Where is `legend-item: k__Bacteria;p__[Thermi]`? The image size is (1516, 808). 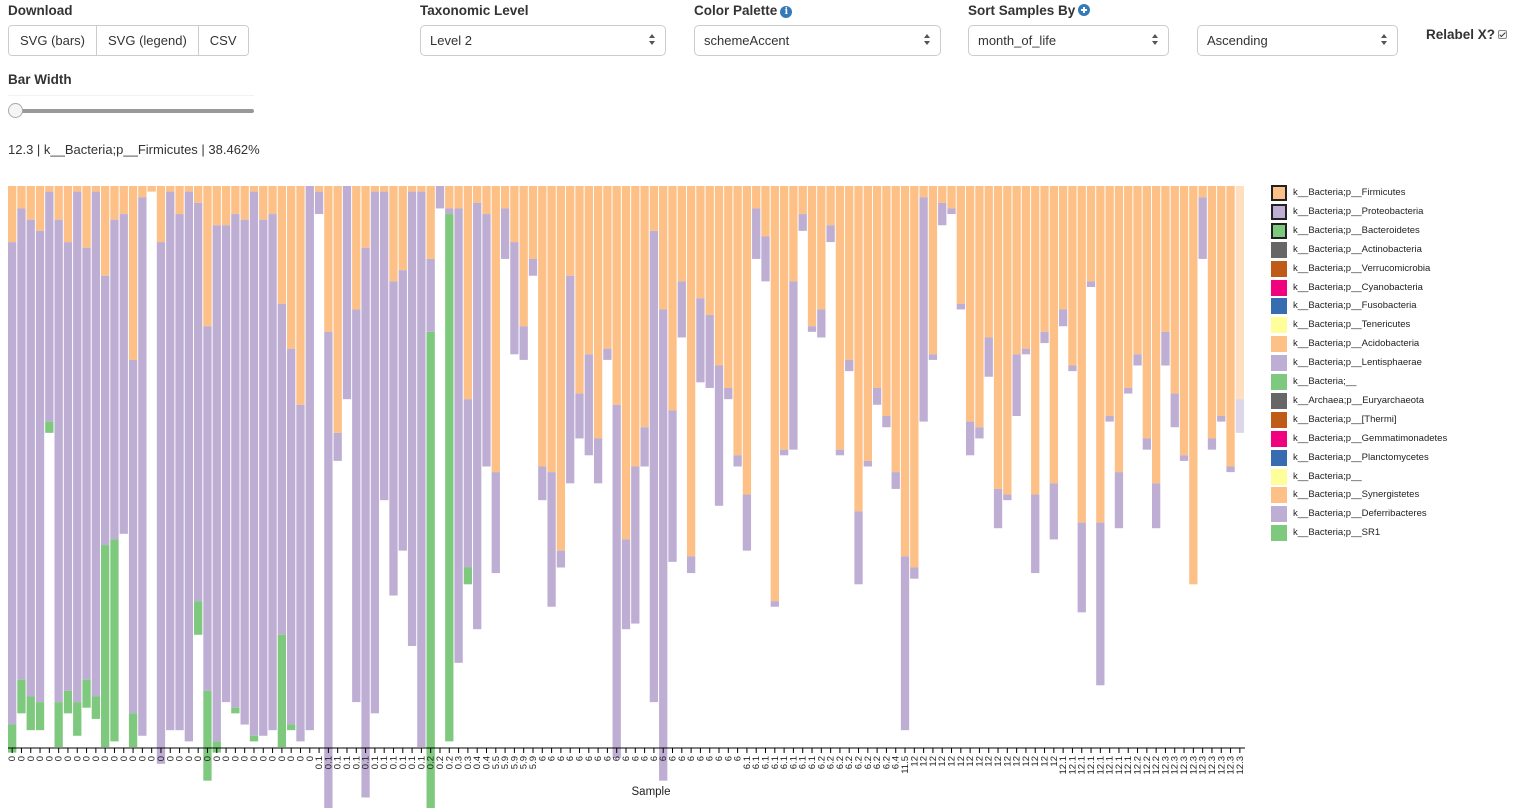
legend-item: k__Bacteria;p__[Thermi] is located at coordinates (1391, 420).